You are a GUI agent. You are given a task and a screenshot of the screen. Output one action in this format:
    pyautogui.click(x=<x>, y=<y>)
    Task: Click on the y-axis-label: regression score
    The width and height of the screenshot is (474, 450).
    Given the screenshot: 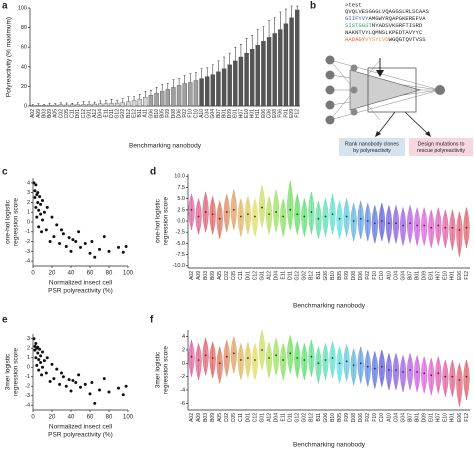 What is the action you would take?
    pyautogui.click(x=166, y=221)
    